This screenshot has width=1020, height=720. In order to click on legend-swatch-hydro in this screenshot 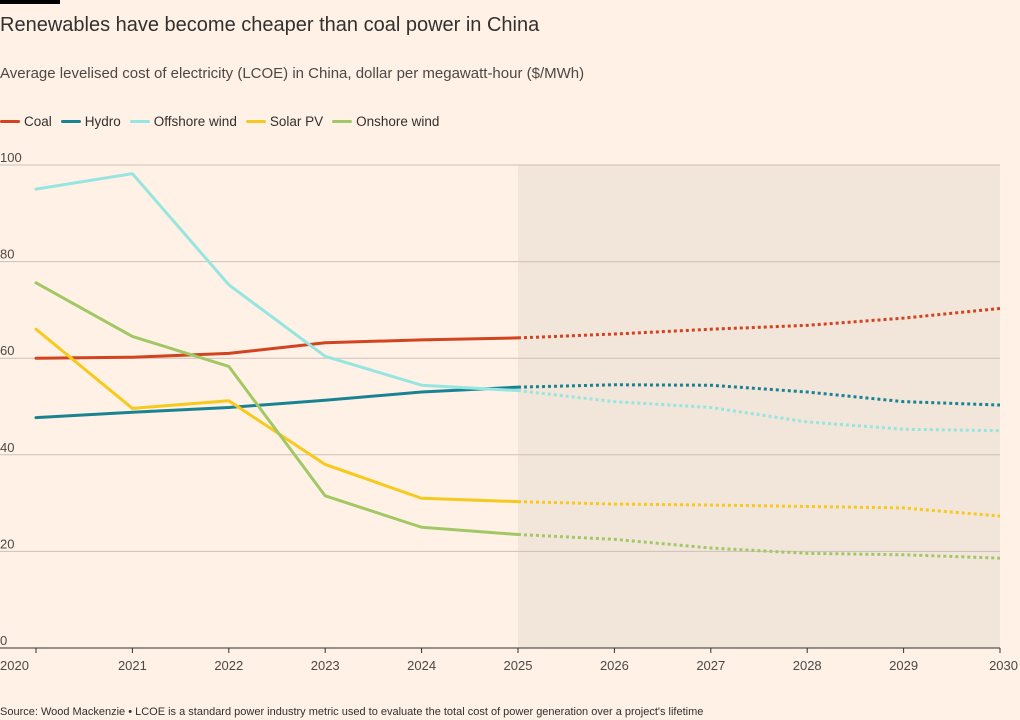, I will do `click(70, 121)`.